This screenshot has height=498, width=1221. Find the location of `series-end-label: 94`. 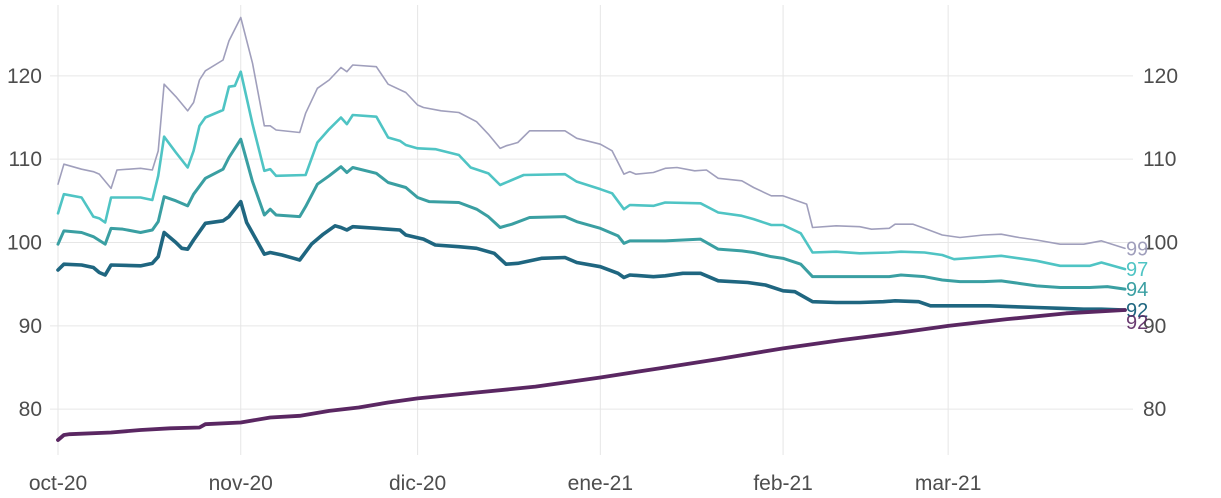

series-end-label: 94 is located at coordinates (1137, 290).